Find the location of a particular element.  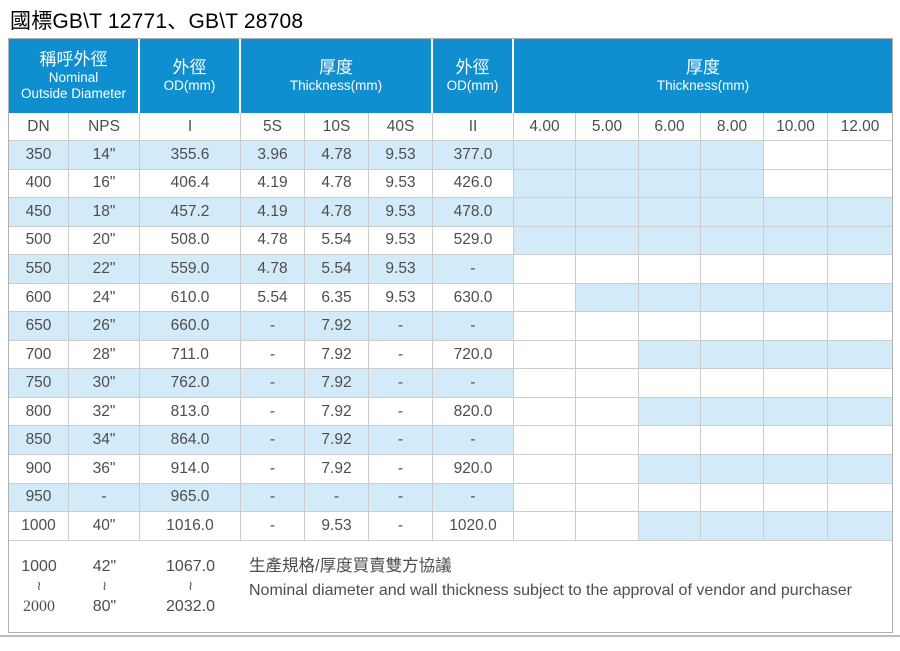

footer-od-top: 1067.0 is located at coordinates (190, 566).